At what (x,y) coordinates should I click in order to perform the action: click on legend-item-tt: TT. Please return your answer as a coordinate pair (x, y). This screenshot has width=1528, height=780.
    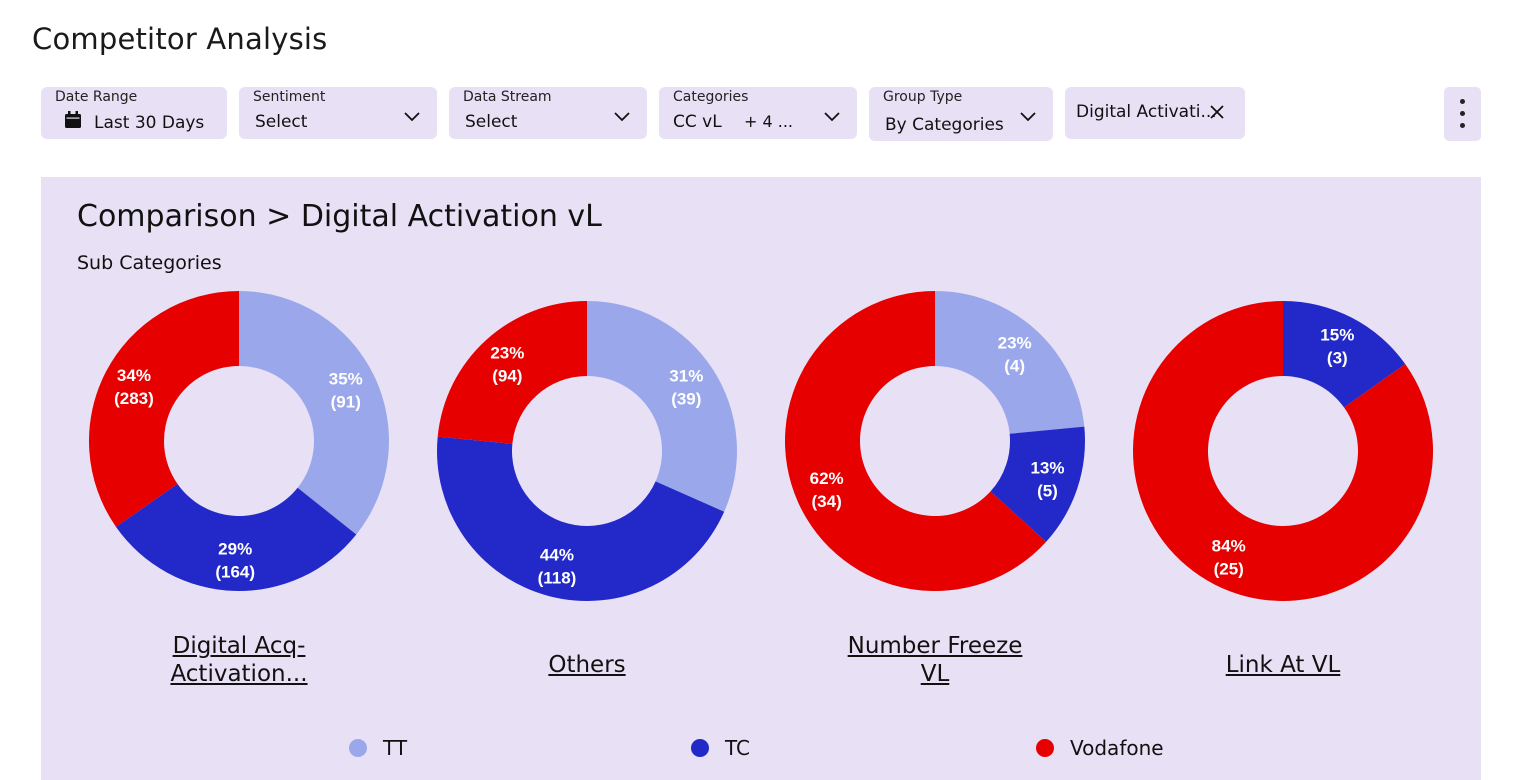
    Looking at the image, I should click on (378, 748).